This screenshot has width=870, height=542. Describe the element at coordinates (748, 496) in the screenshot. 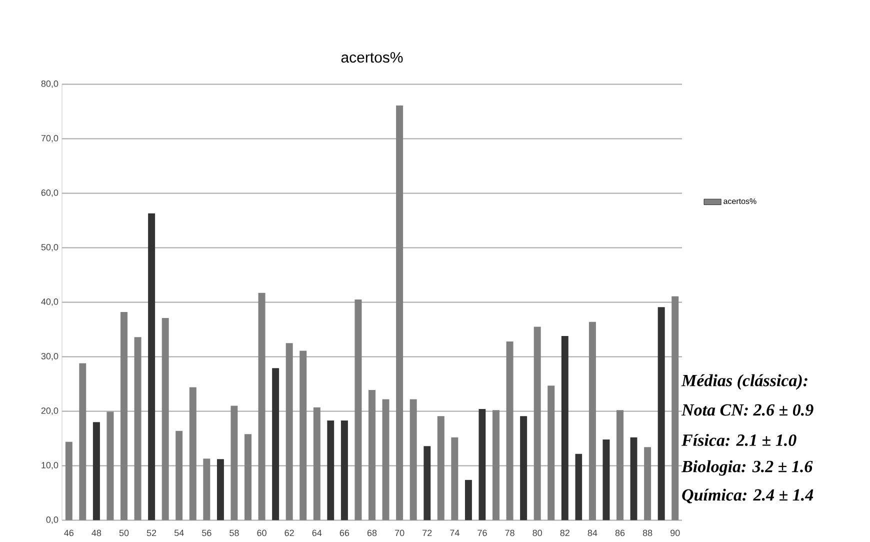

I see `text: Química: 2.4 ± 1.4` at that location.